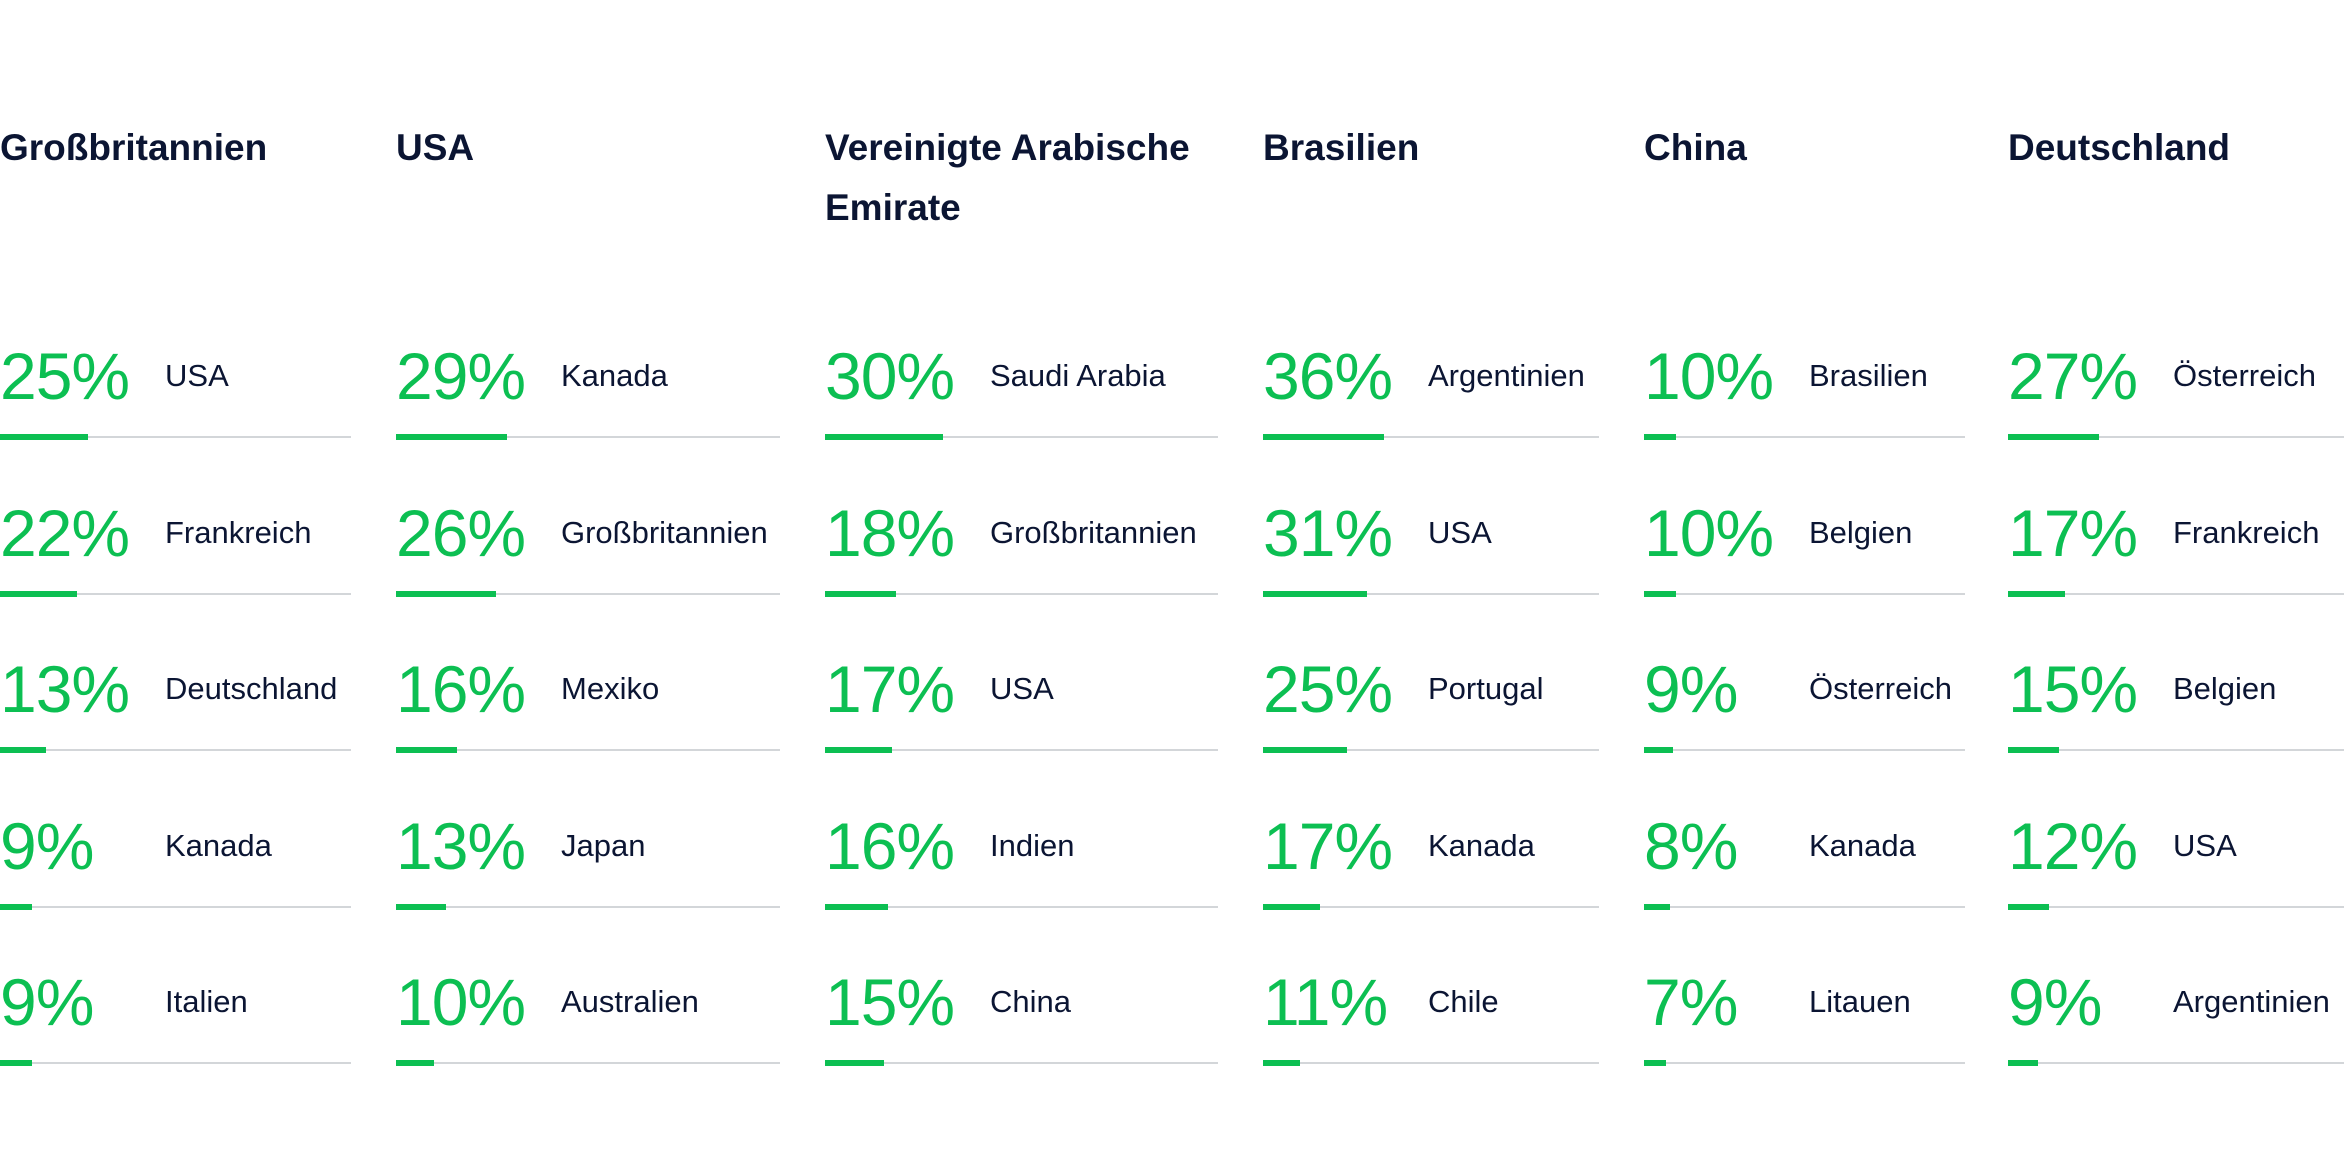 The height and width of the screenshot is (1176, 2344). What do you see at coordinates (588, 414) in the screenshot?
I see `stat-row: 29% Kanada` at bounding box center [588, 414].